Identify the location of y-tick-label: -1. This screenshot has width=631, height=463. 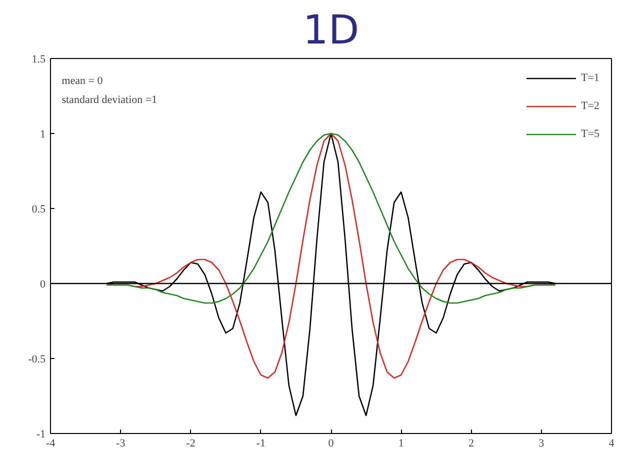
(41, 434).